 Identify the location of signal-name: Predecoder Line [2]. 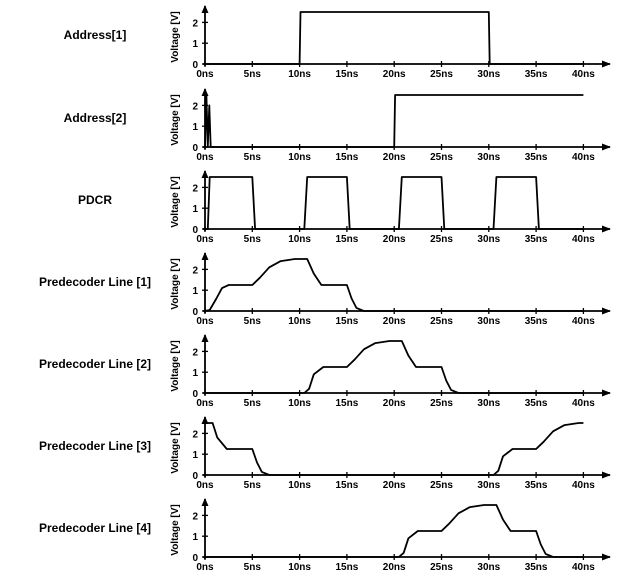
(95, 364).